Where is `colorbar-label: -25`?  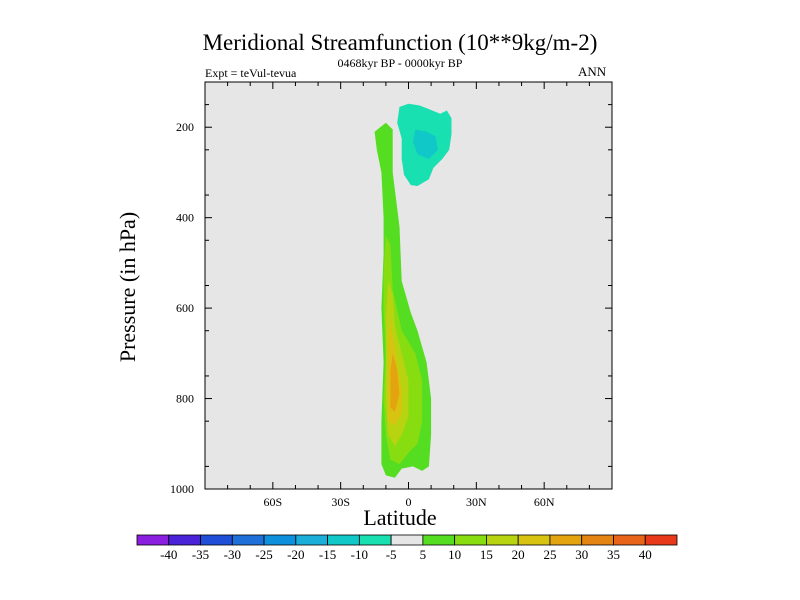 colorbar-label: -25 is located at coordinates (263, 554).